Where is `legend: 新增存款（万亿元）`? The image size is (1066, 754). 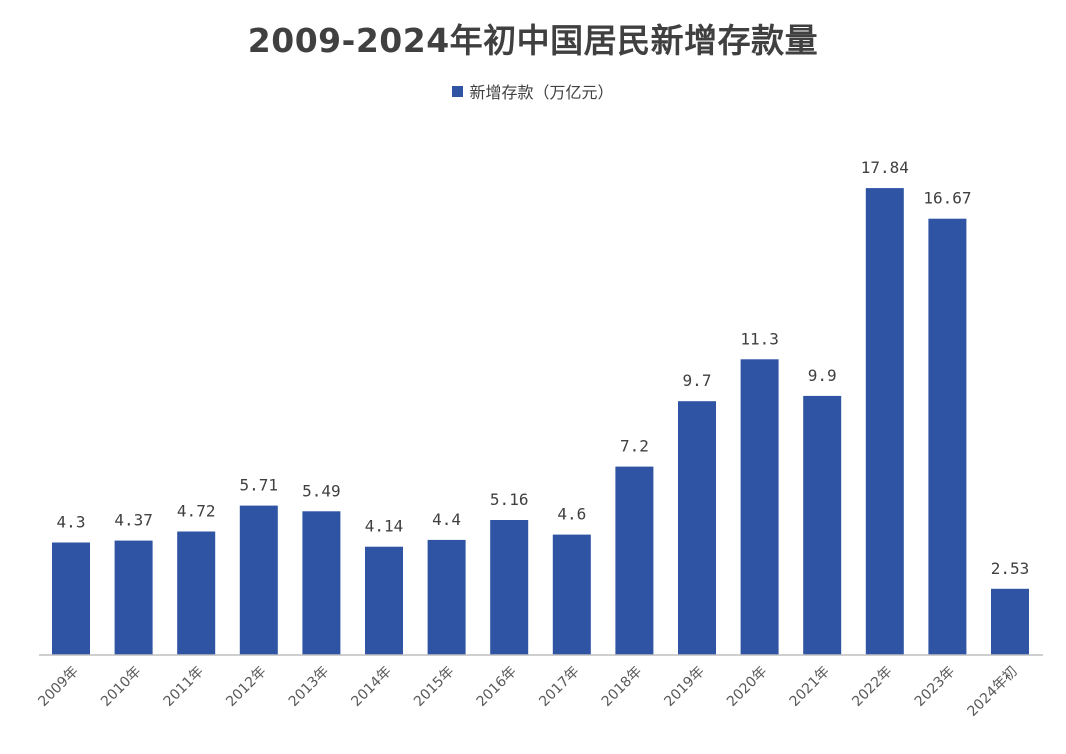
legend: 新增存款（万亿元） is located at coordinates (533, 91).